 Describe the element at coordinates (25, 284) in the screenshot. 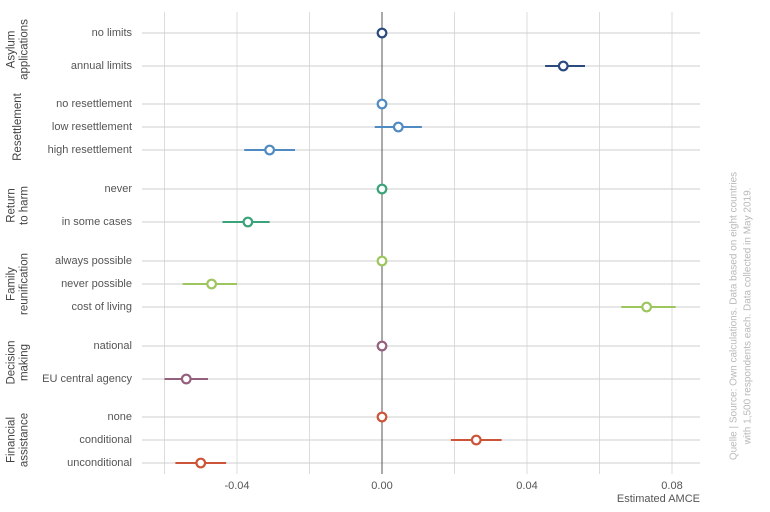

I see `group-label: reunification` at that location.